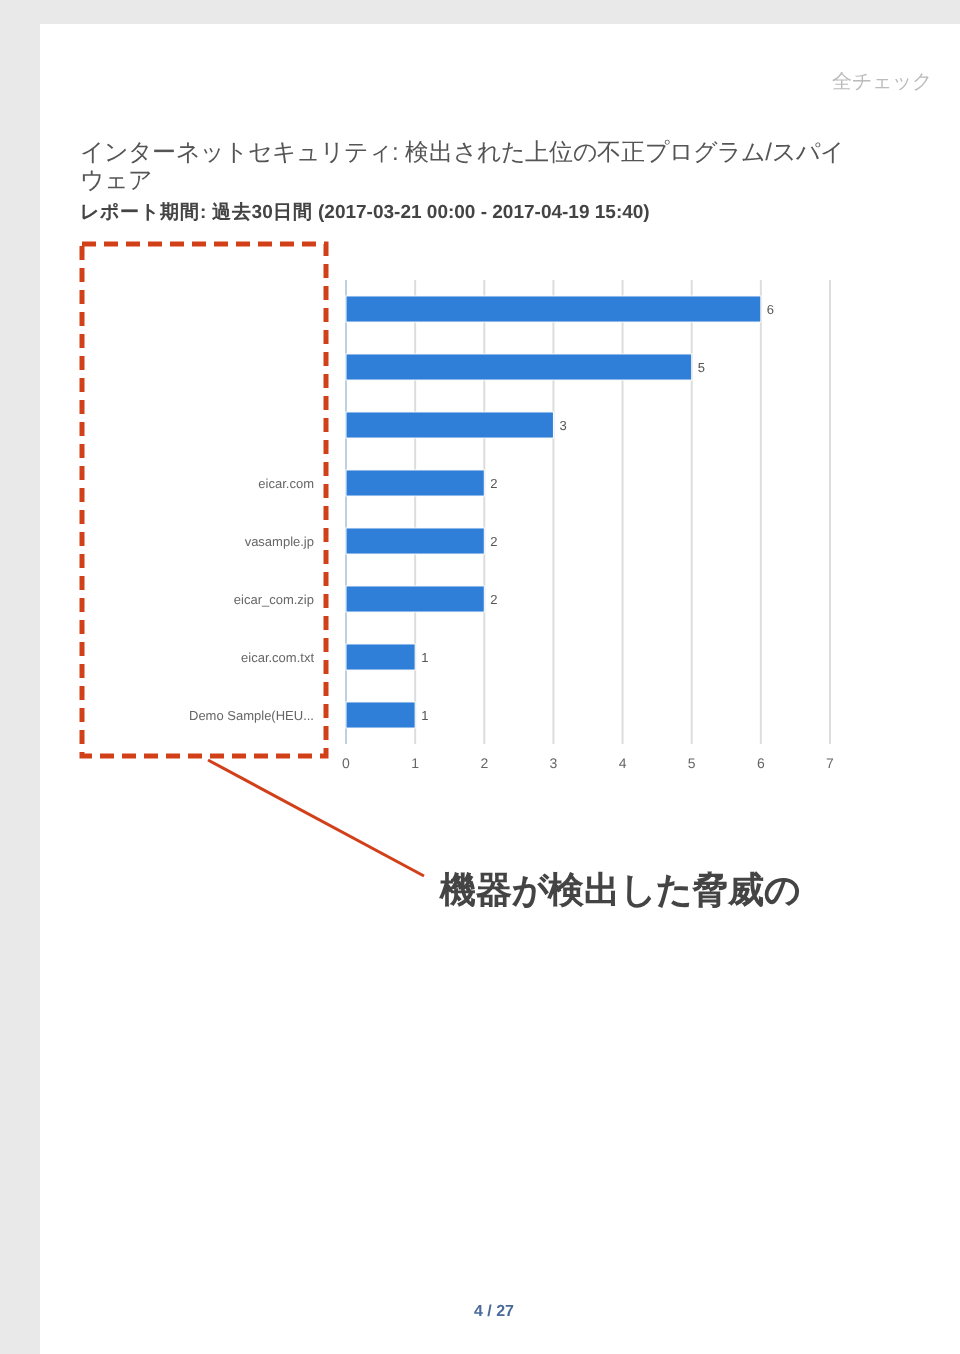  What do you see at coordinates (494, 1311) in the screenshot?
I see `text: 4 / 27` at bounding box center [494, 1311].